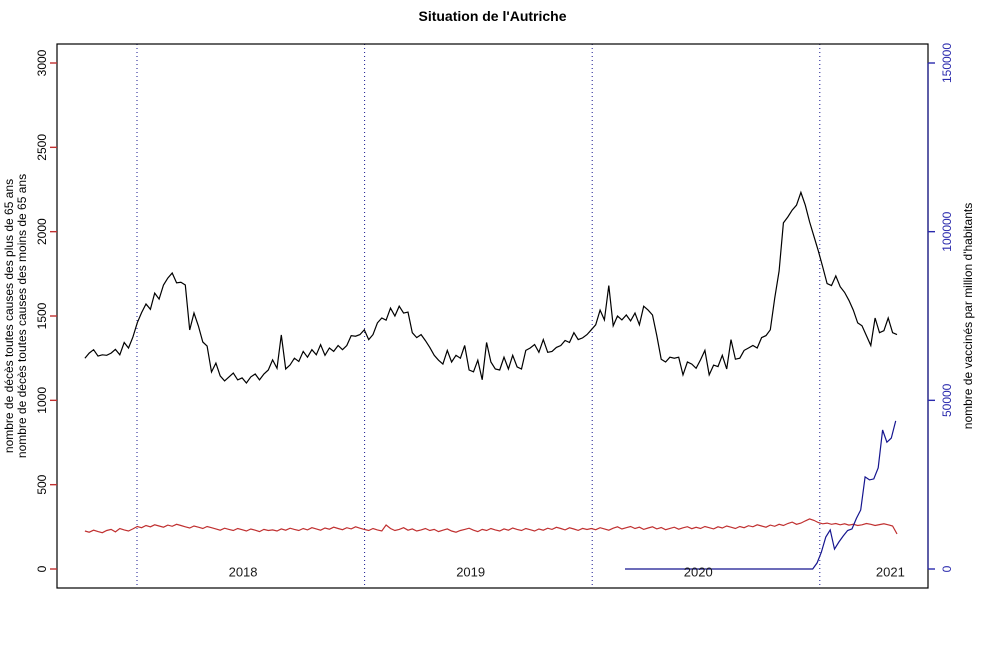  I want to click on left-axis-tick-label: 0, so click(42, 568).